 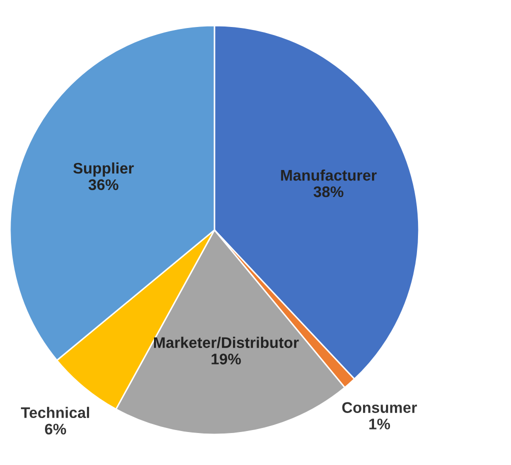 What do you see at coordinates (379, 407) in the screenshot?
I see `slice-label: Consumer` at bounding box center [379, 407].